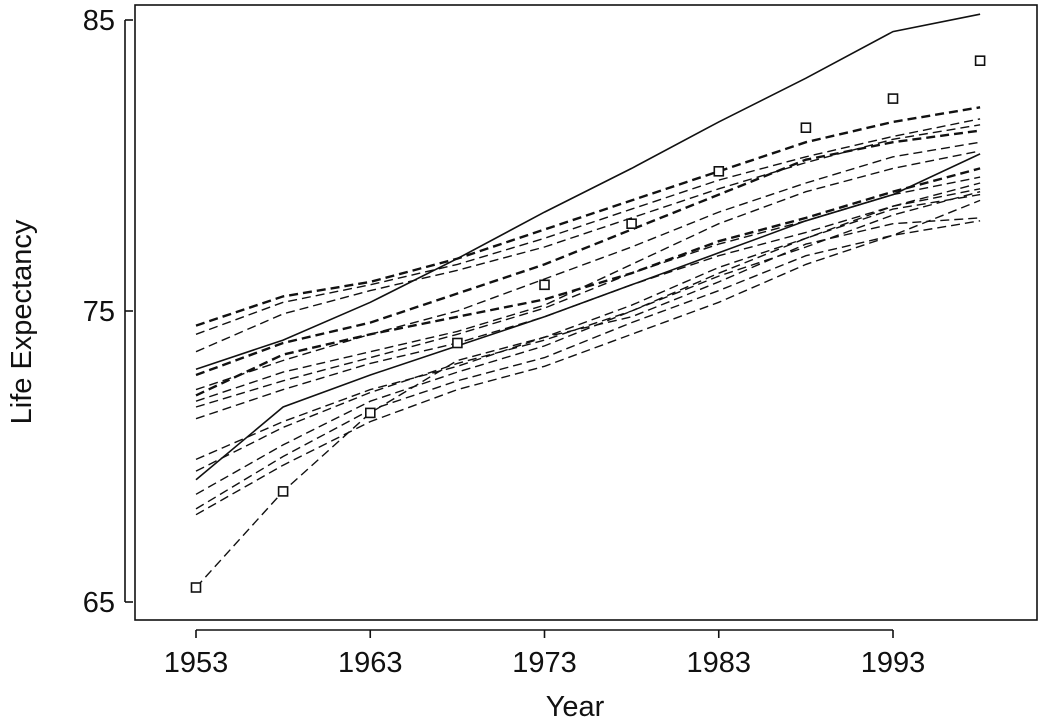 This screenshot has height=725, width=1042. I want to click on x-tick-label: 1973, so click(544, 663).